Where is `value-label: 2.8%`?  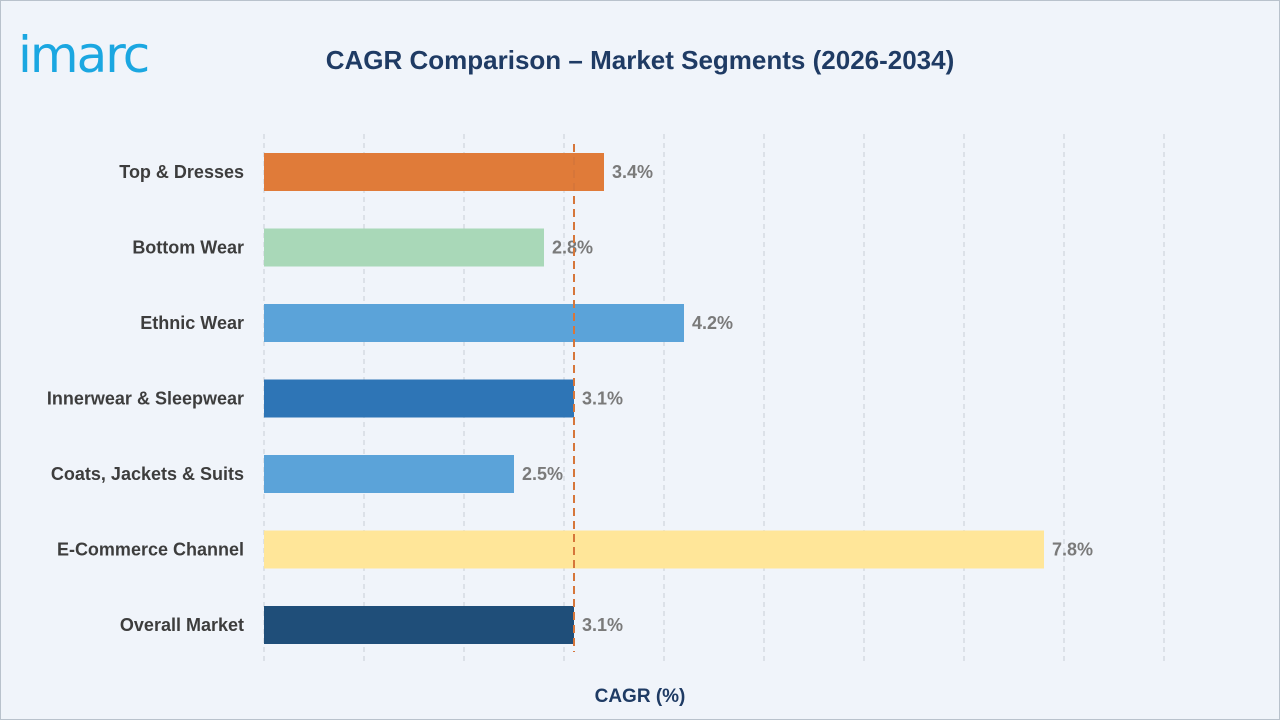 value-label: 2.8% is located at coordinates (572, 248).